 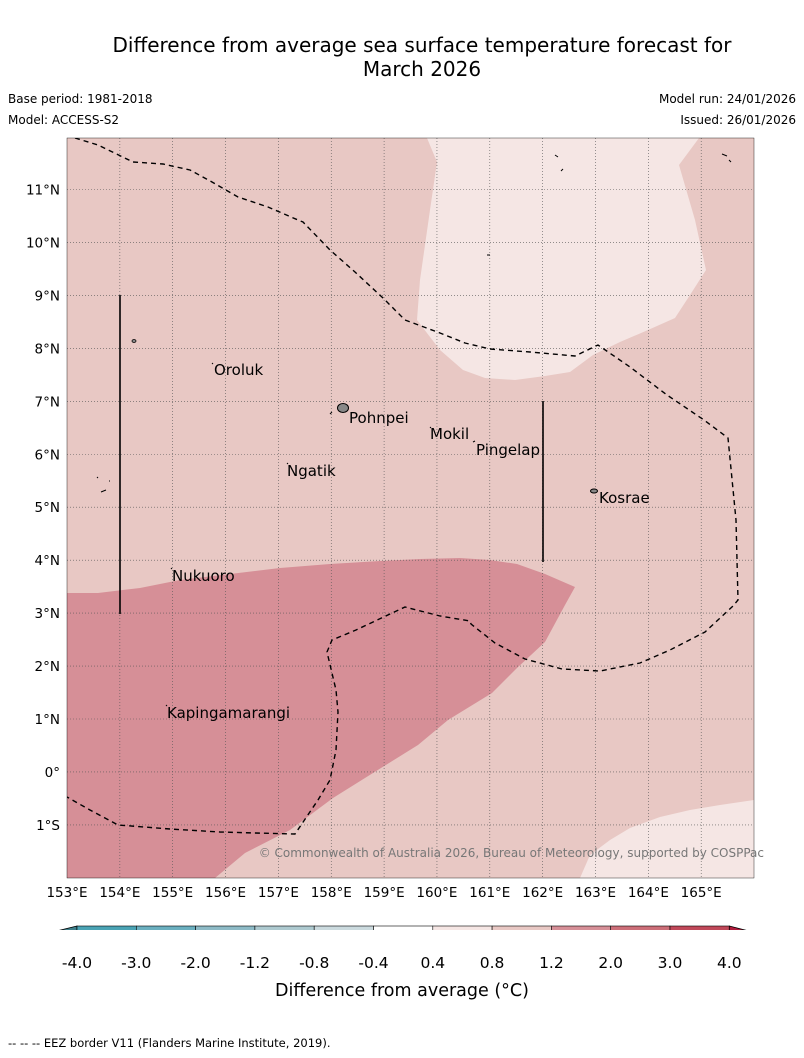 What do you see at coordinates (47, 614) in the screenshot?
I see `lat-label: 3°N` at bounding box center [47, 614].